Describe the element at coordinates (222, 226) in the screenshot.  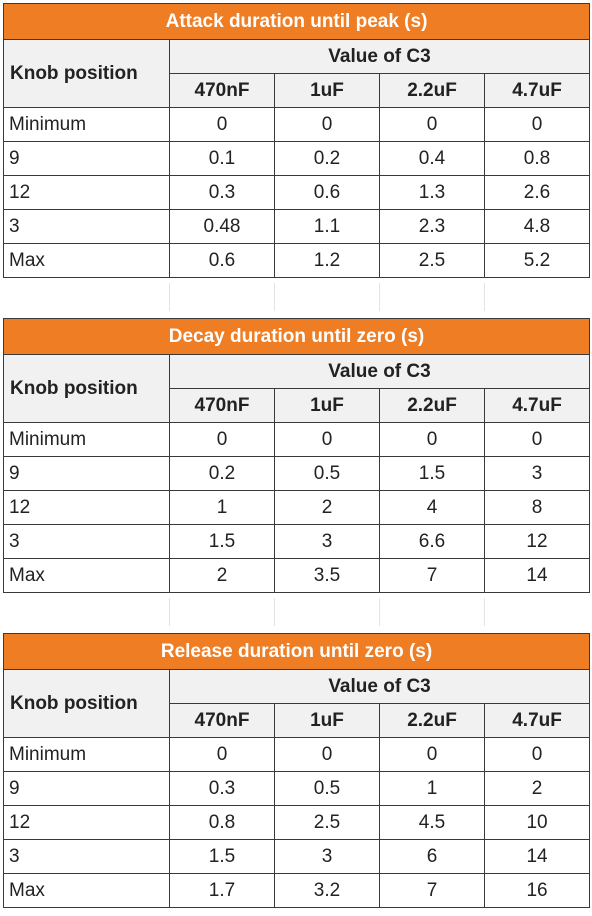
I see `cell: 0.48` at that location.